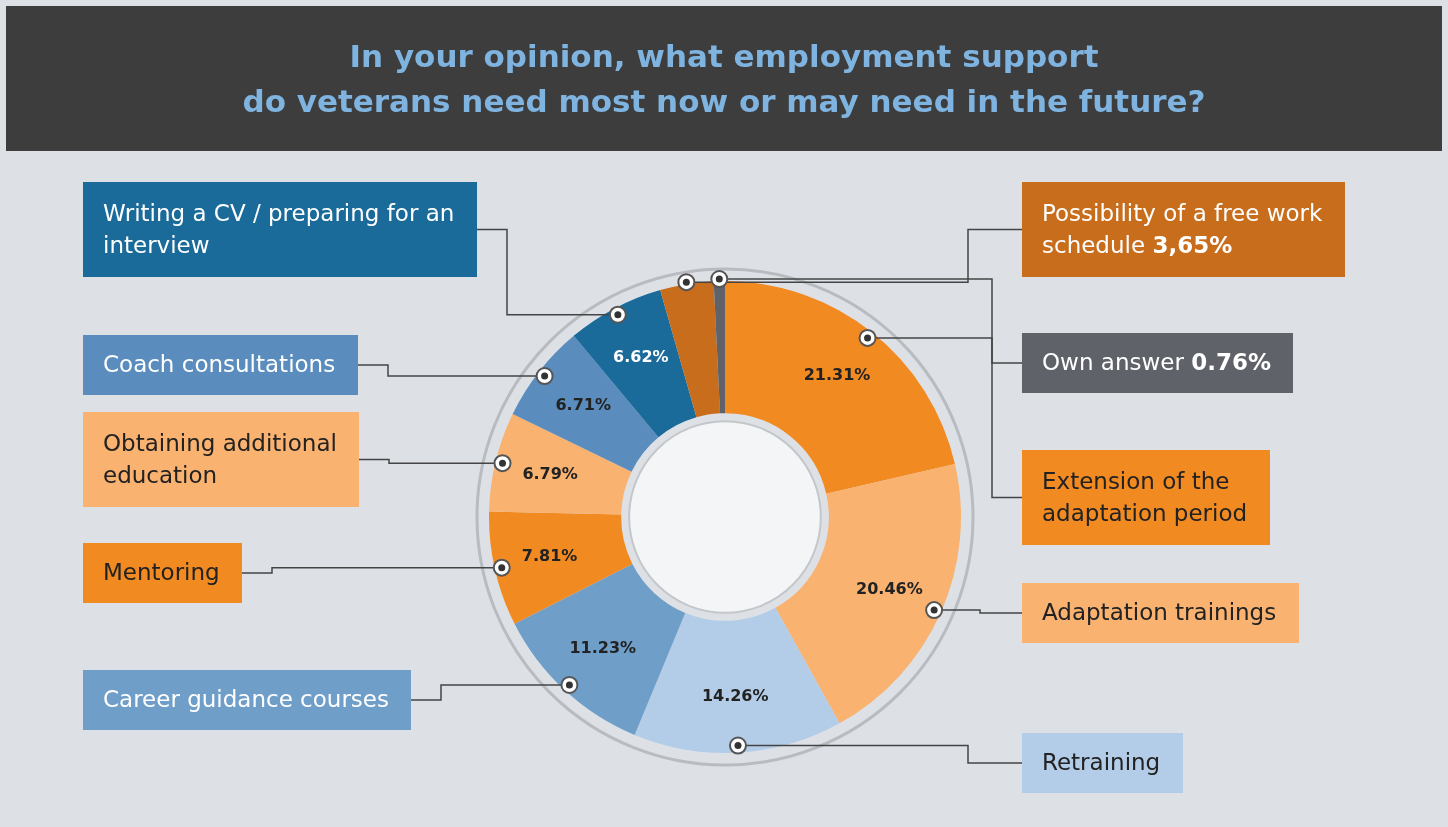 This screenshot has width=1448, height=827. I want to click on data-label: 21.31%, so click(837, 375).